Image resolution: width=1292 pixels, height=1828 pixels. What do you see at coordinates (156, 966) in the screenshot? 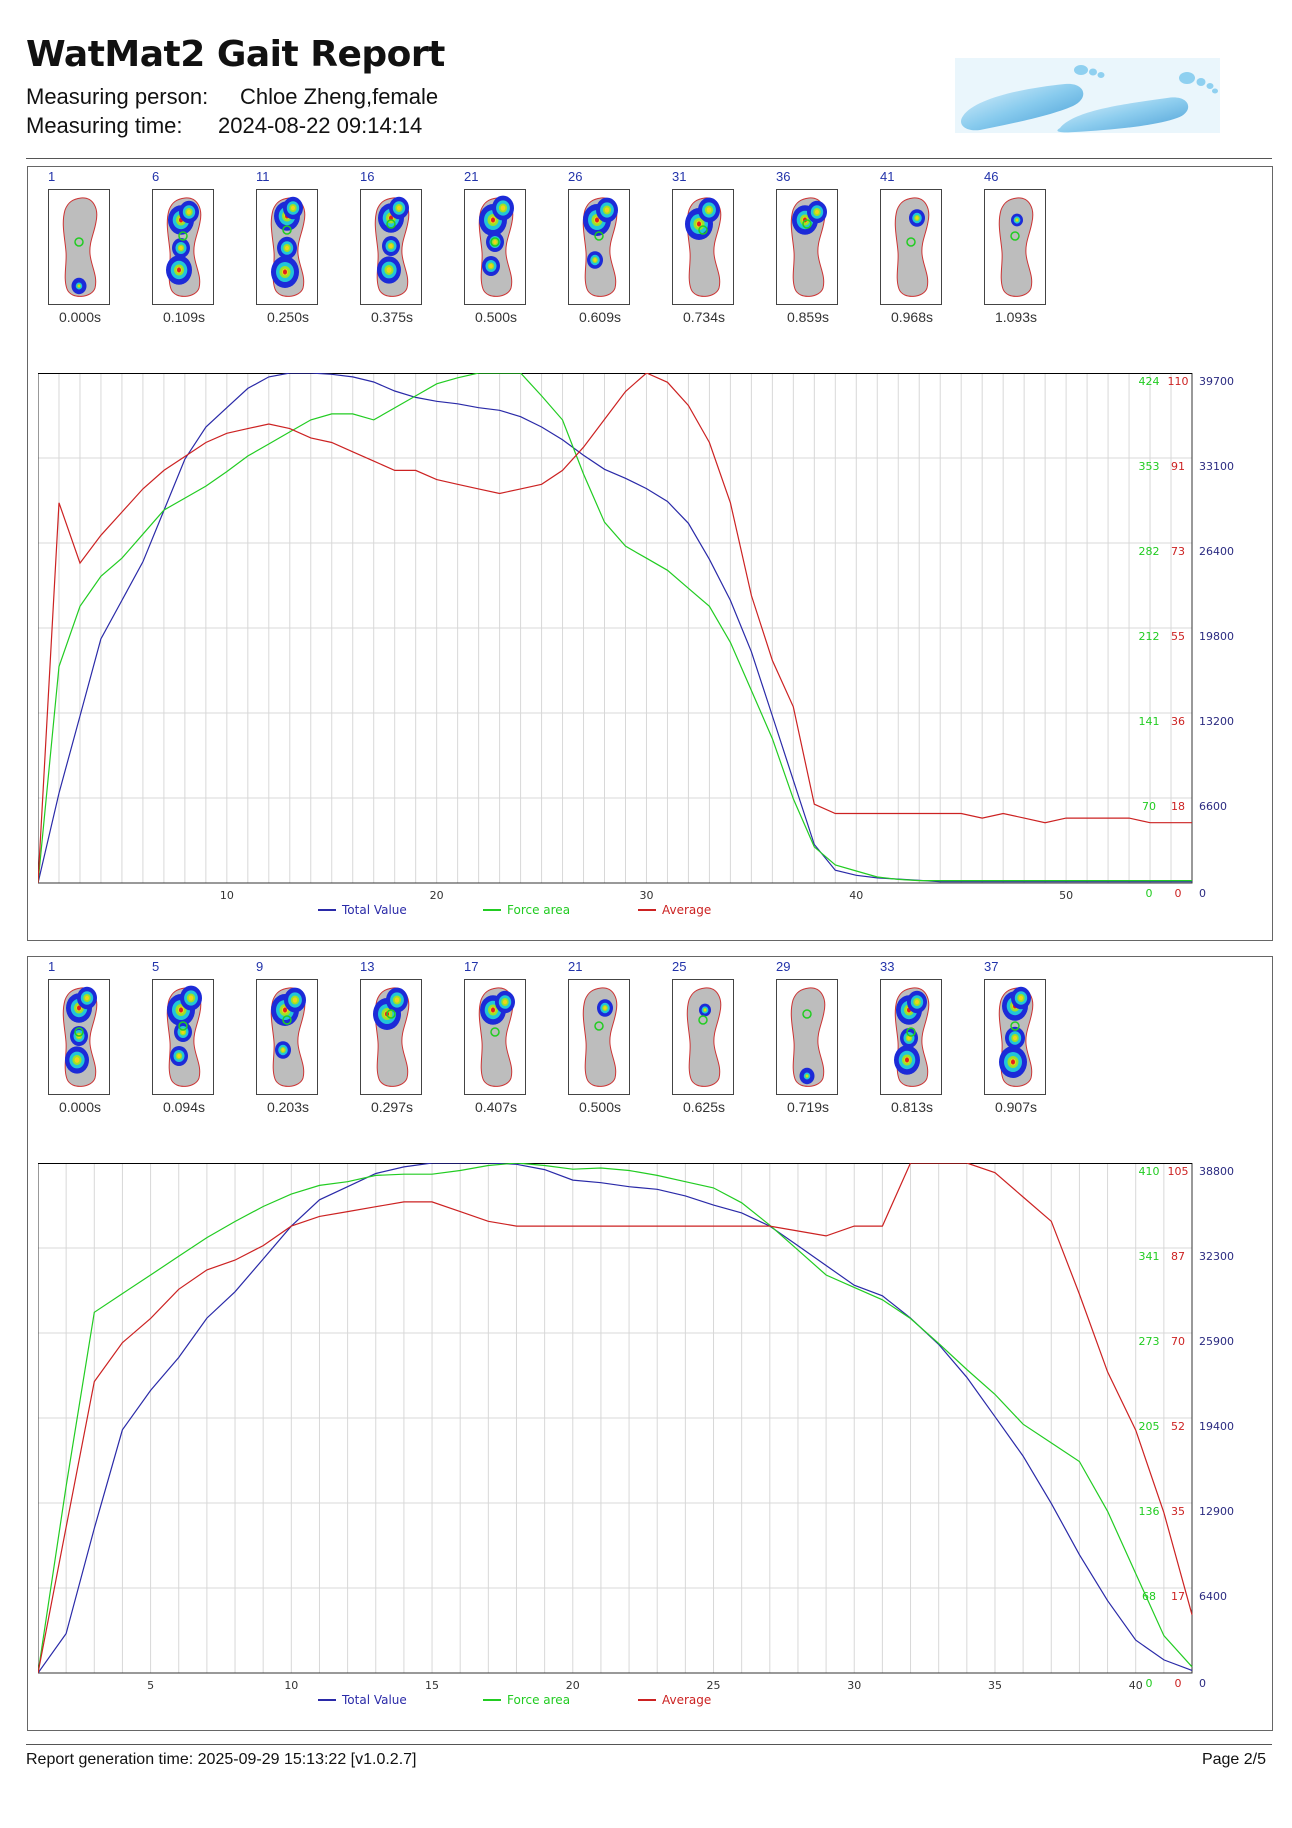
I see `frame-number: 5` at bounding box center [156, 966].